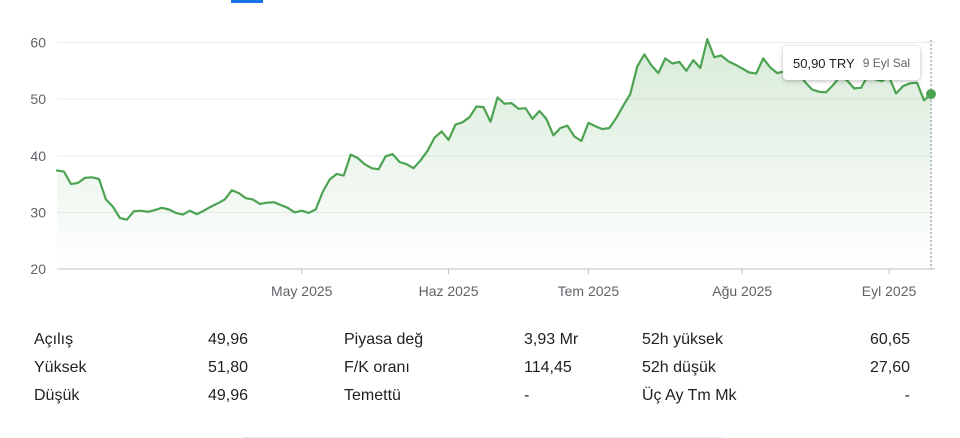 The height and width of the screenshot is (438, 960). What do you see at coordinates (38, 269) in the screenshot?
I see `y-tick-label: 20` at bounding box center [38, 269].